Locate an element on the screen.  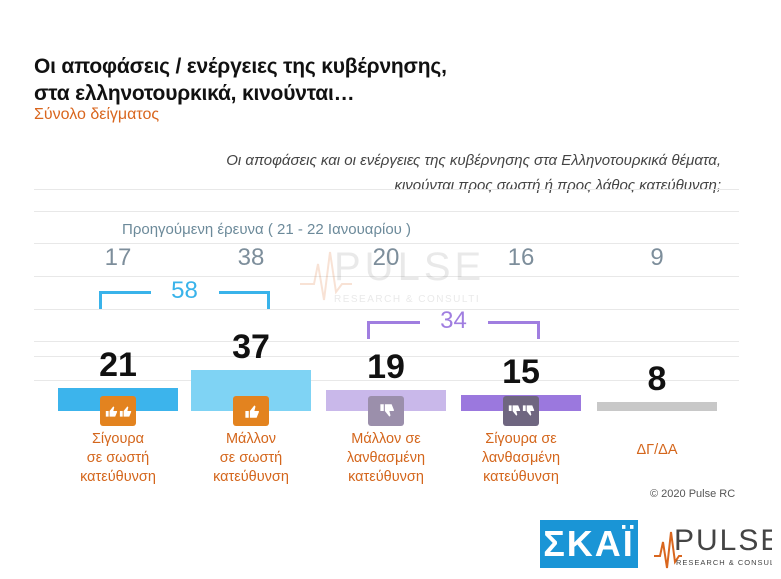
previous-value: 9 is located at coordinates (657, 257).